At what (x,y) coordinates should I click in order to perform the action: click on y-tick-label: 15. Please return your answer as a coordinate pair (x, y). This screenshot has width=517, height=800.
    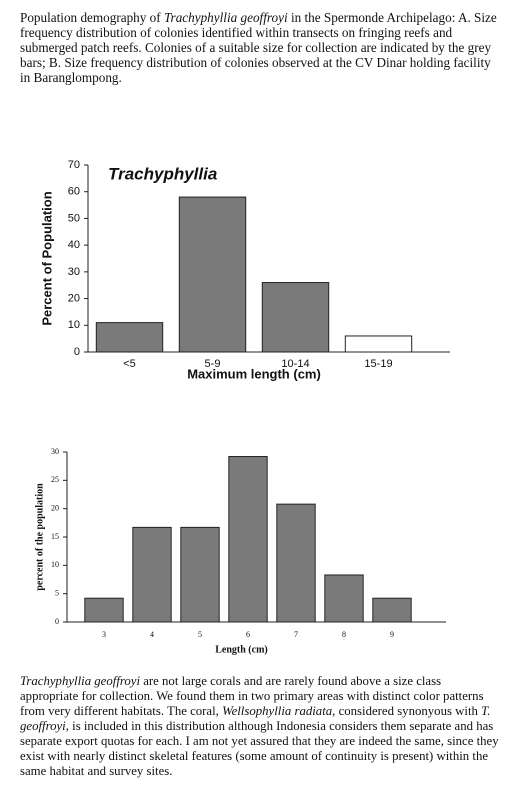
    Looking at the image, I should click on (55, 536).